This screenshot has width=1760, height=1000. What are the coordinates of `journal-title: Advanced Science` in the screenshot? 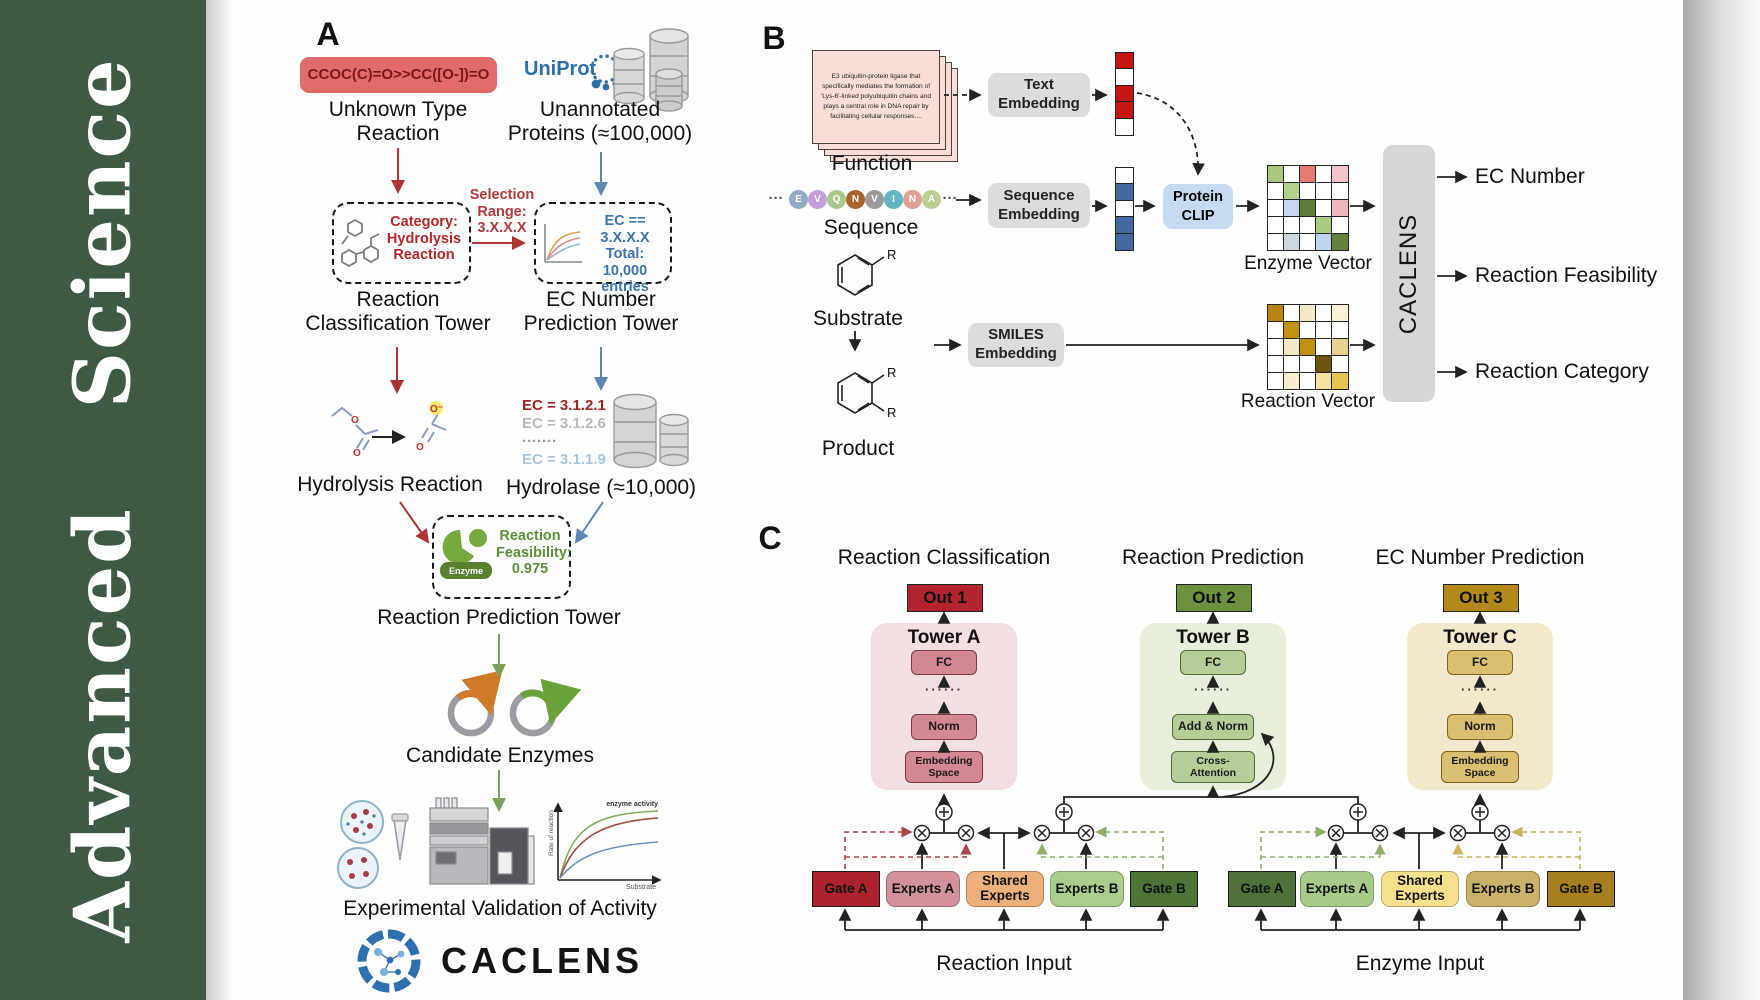 It's located at (103, 500).